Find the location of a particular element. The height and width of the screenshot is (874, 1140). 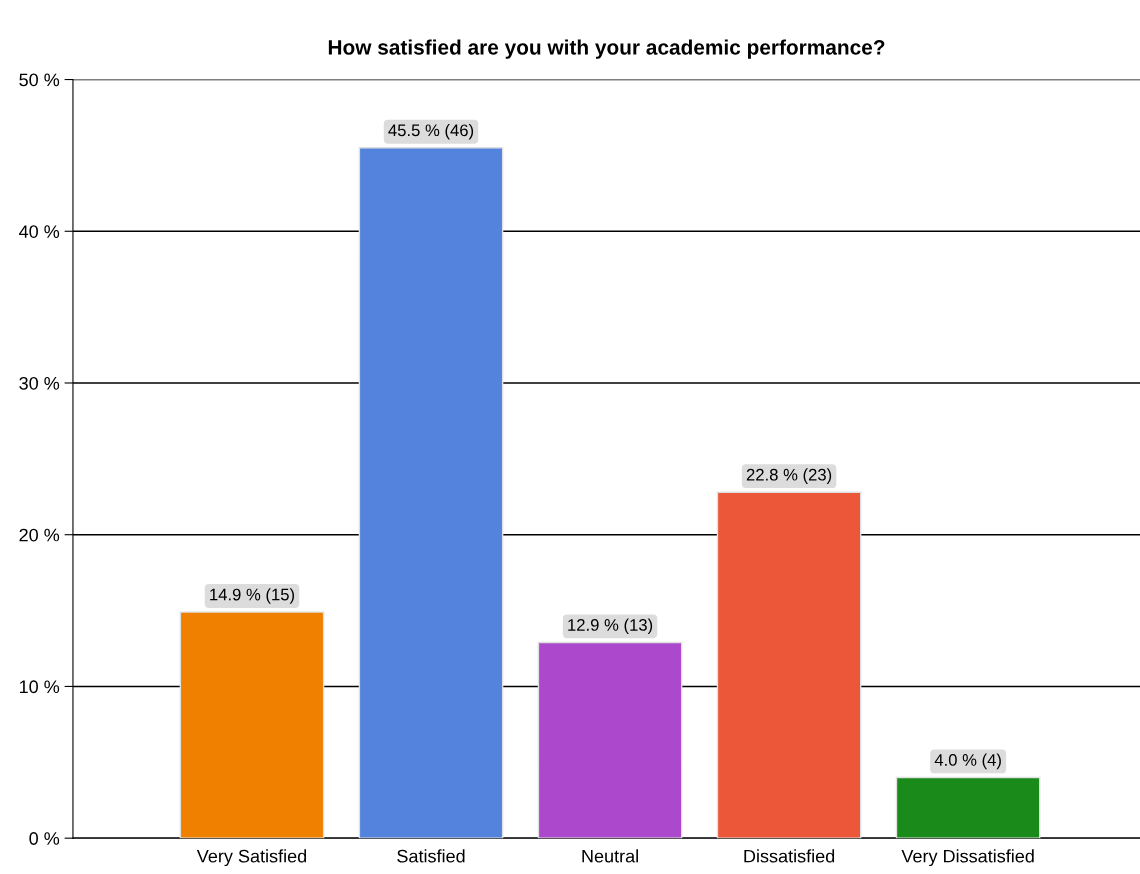

data-label: 12.9 % (13) is located at coordinates (610, 626).